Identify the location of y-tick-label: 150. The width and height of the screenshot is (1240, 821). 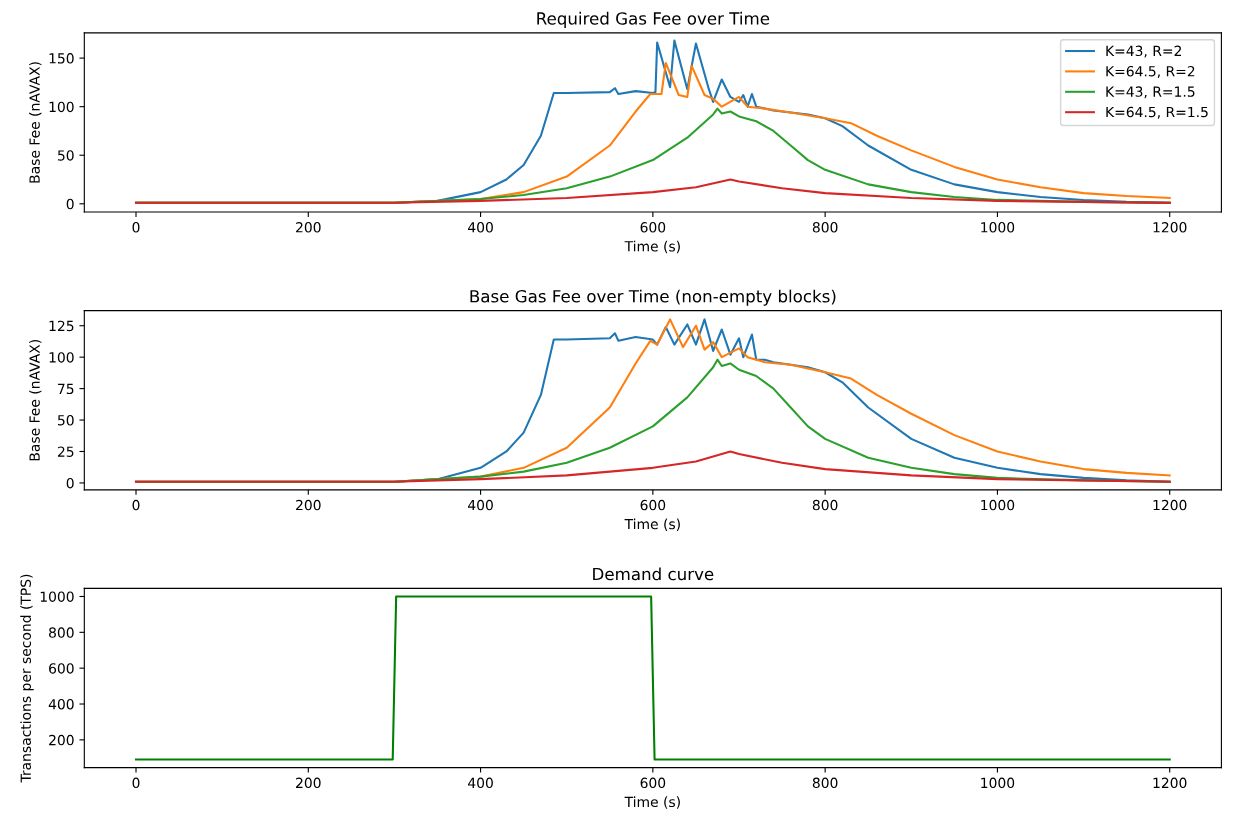
(61, 58).